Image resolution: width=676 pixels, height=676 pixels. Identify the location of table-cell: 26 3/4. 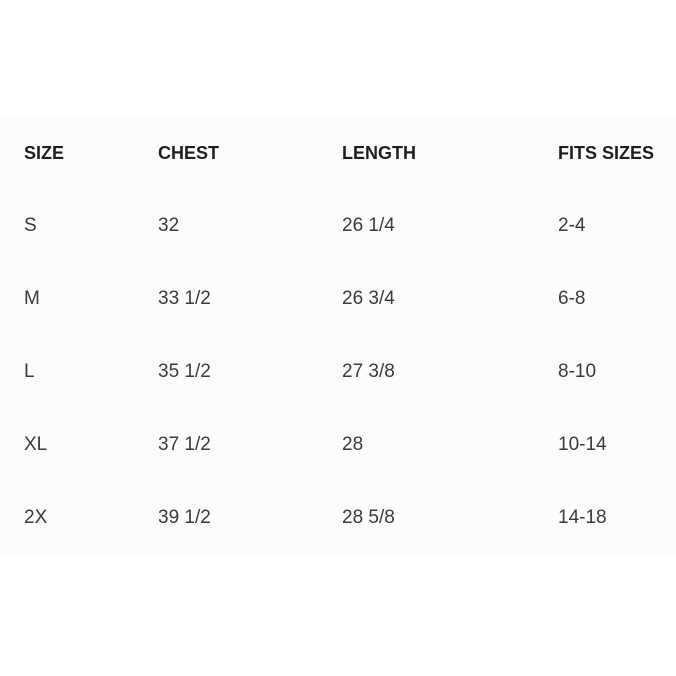
(368, 298).